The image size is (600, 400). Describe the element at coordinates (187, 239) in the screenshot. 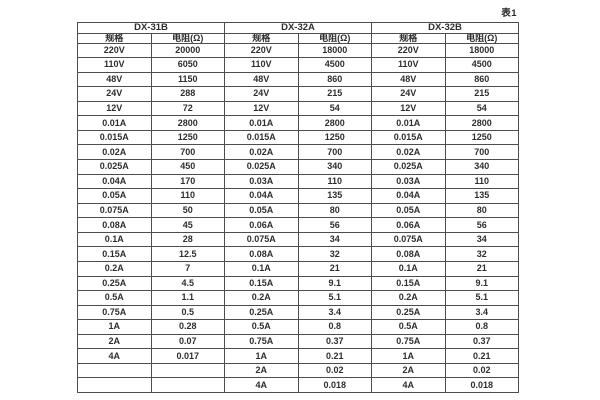

I see `resistance-cell: 28` at that location.